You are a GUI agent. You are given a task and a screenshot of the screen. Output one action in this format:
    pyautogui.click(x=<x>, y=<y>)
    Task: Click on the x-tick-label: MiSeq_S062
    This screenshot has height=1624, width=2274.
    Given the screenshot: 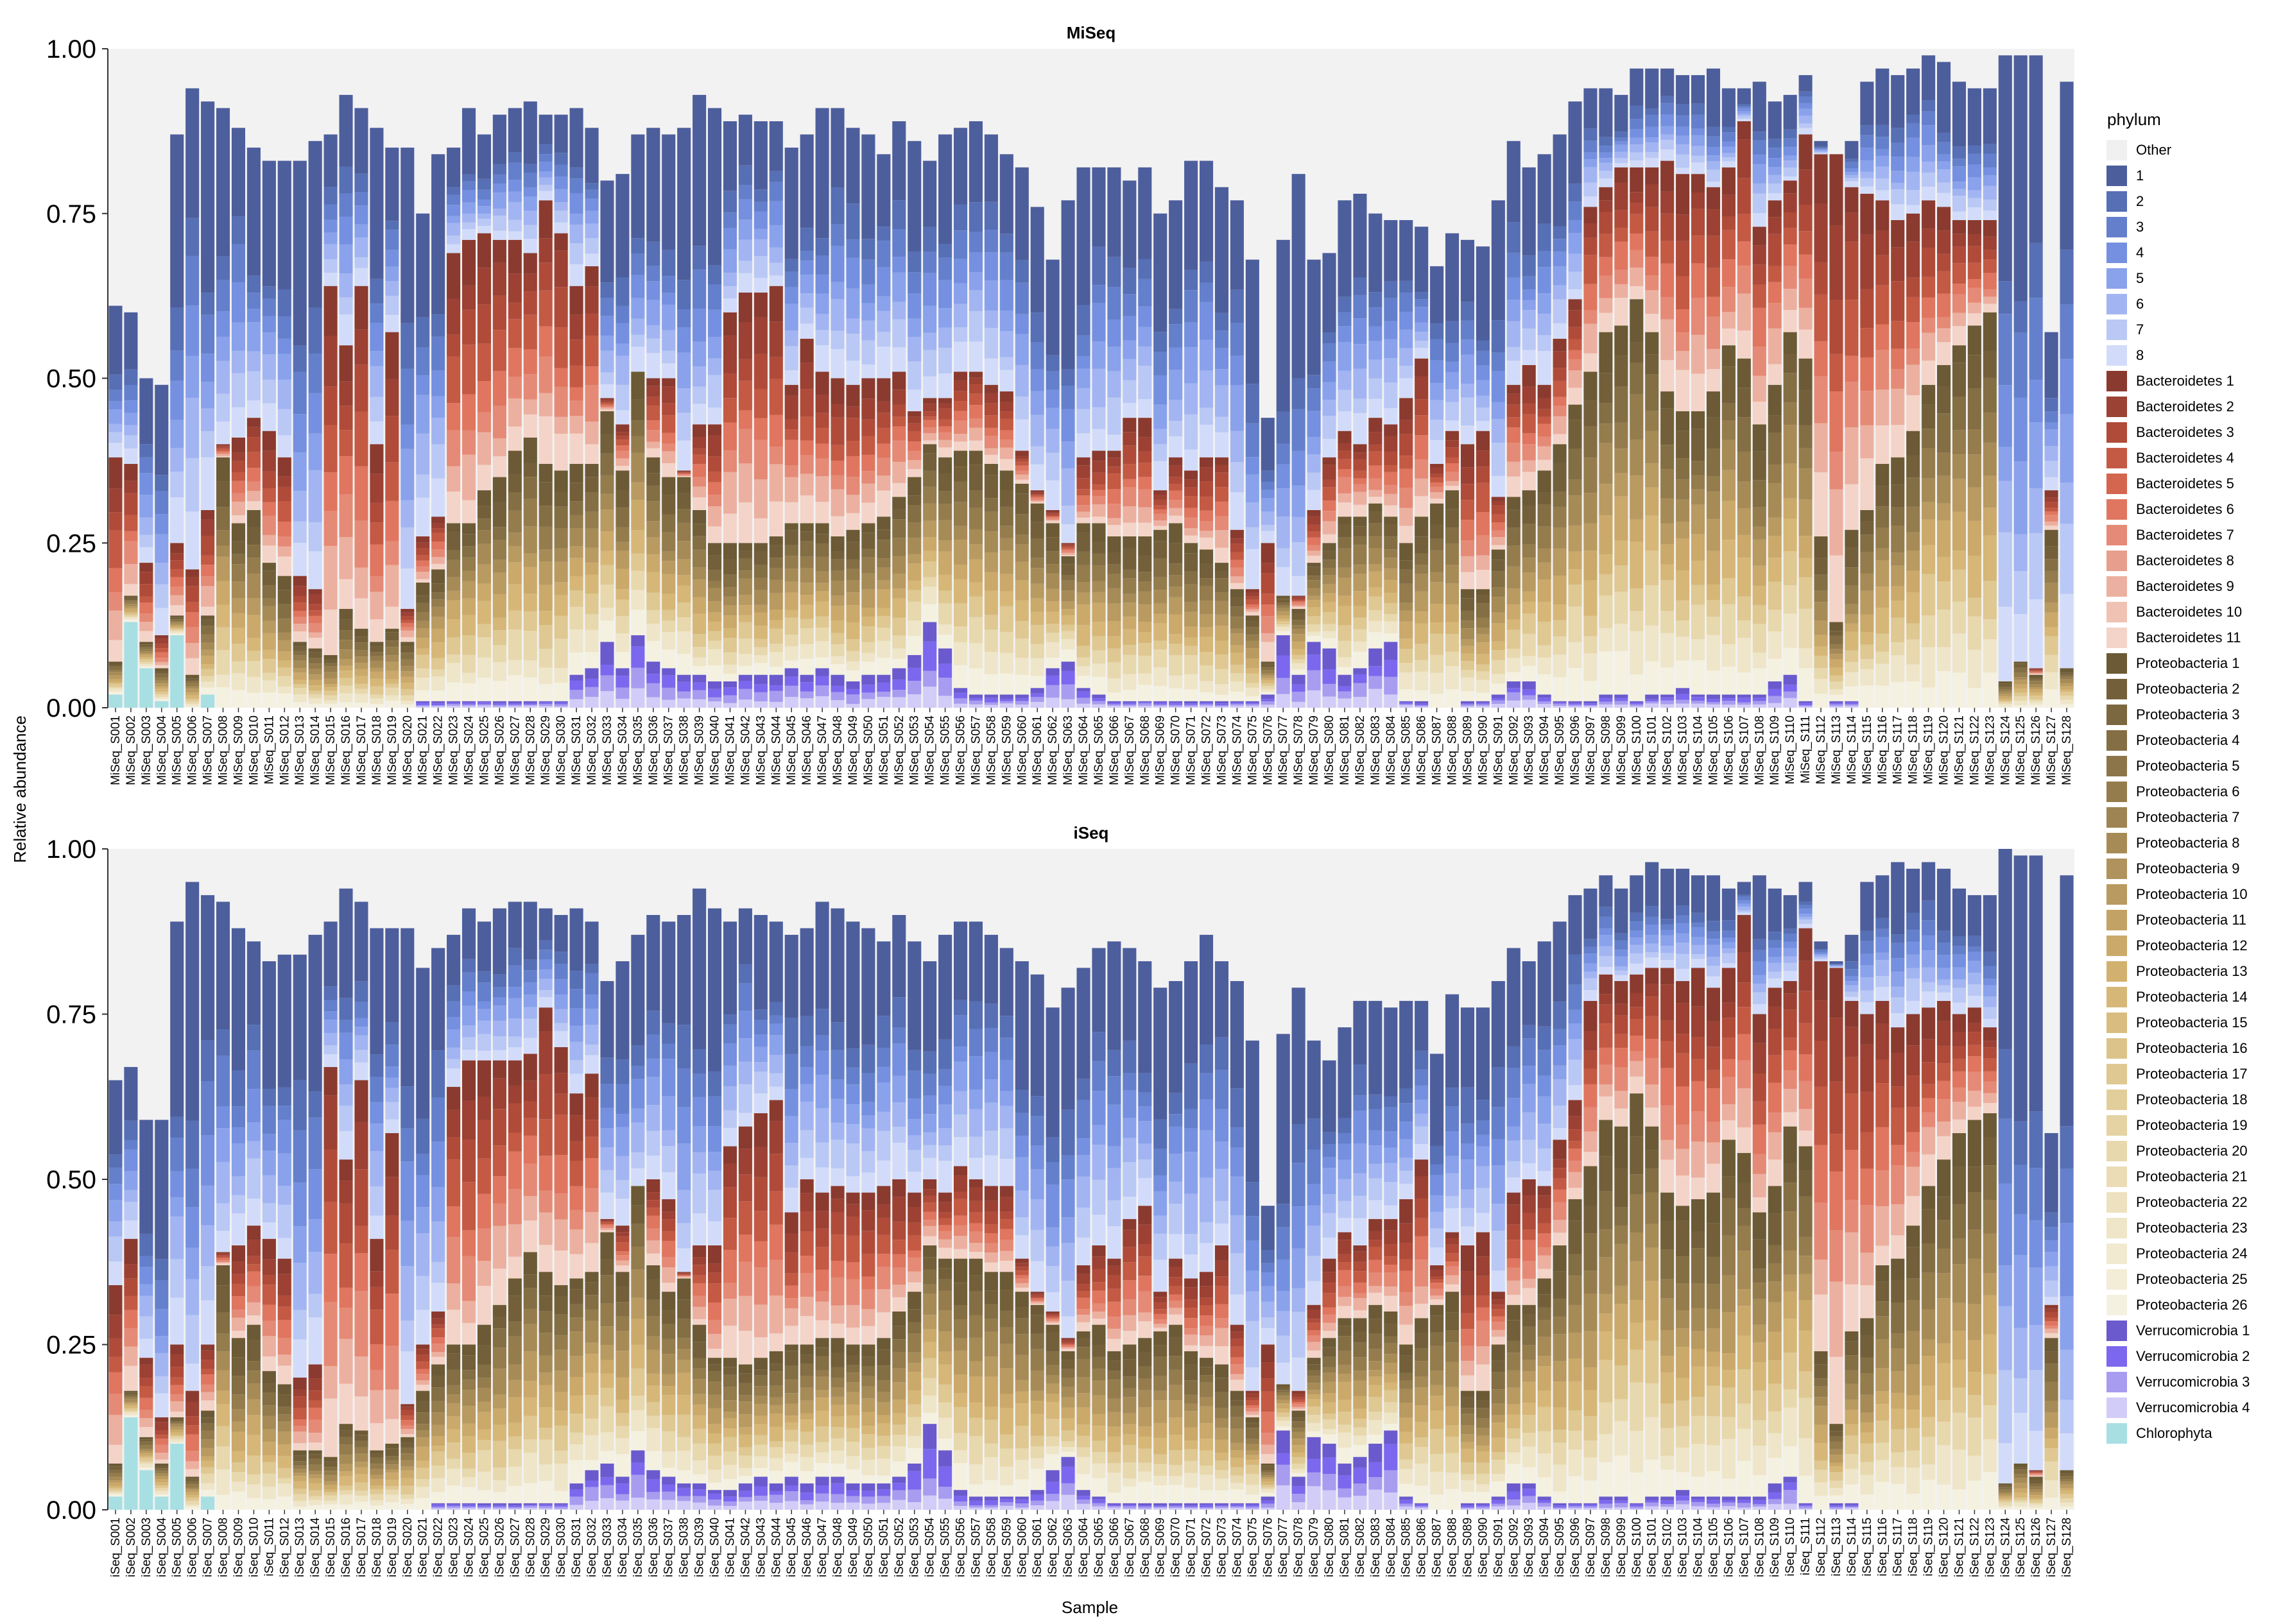 What is the action you would take?
    pyautogui.click(x=1053, y=750)
    